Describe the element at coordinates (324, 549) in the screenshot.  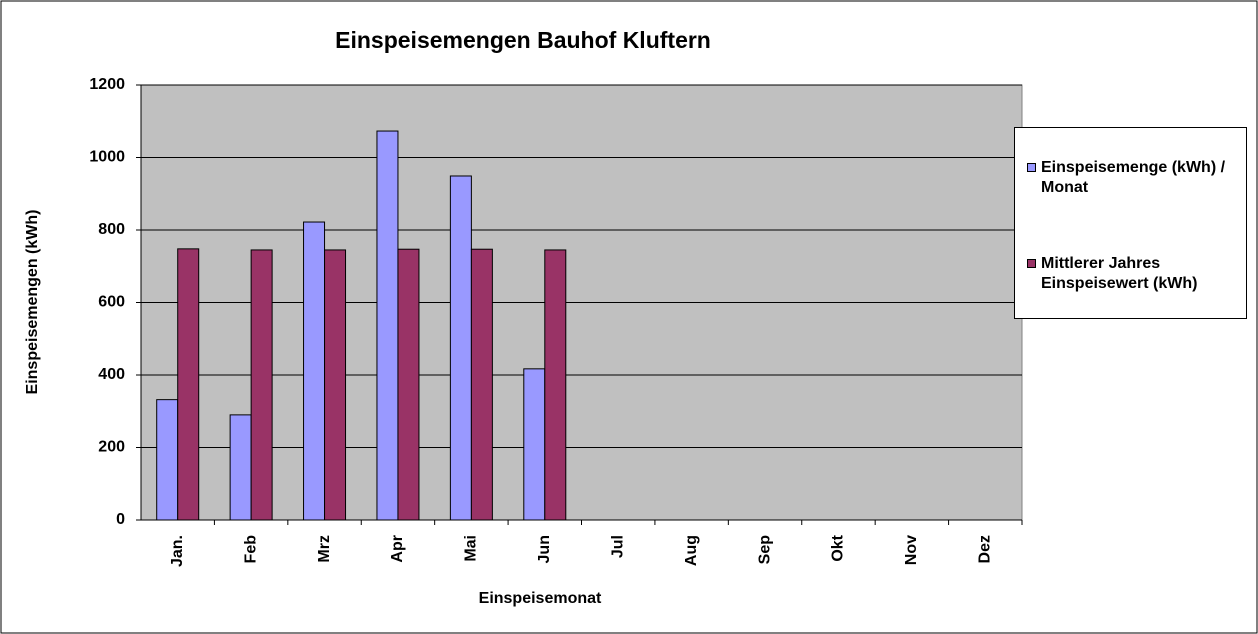
I see `x-tick-label: Mrz` at that location.